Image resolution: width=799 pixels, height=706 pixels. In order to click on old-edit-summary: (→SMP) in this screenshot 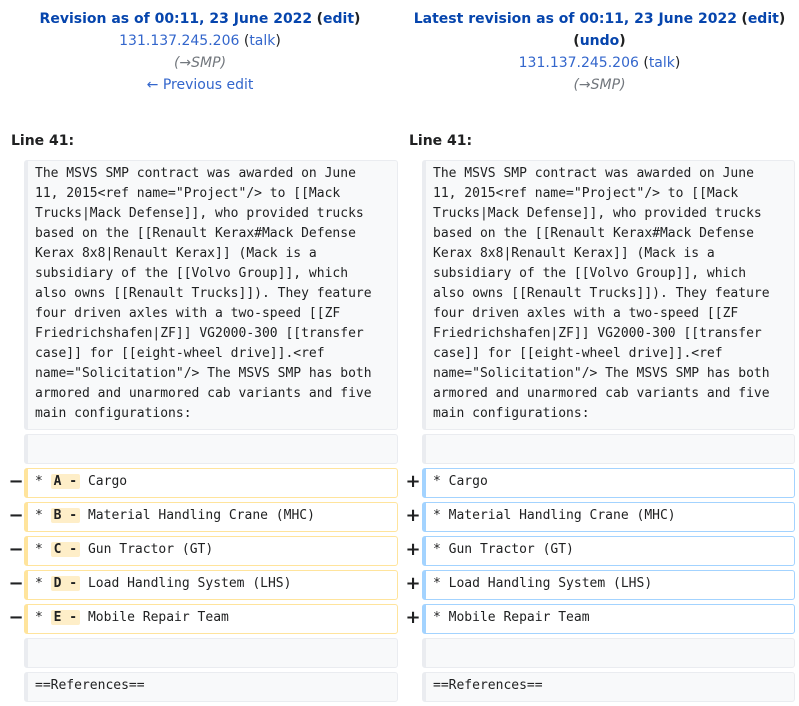, I will do `click(200, 63)`.